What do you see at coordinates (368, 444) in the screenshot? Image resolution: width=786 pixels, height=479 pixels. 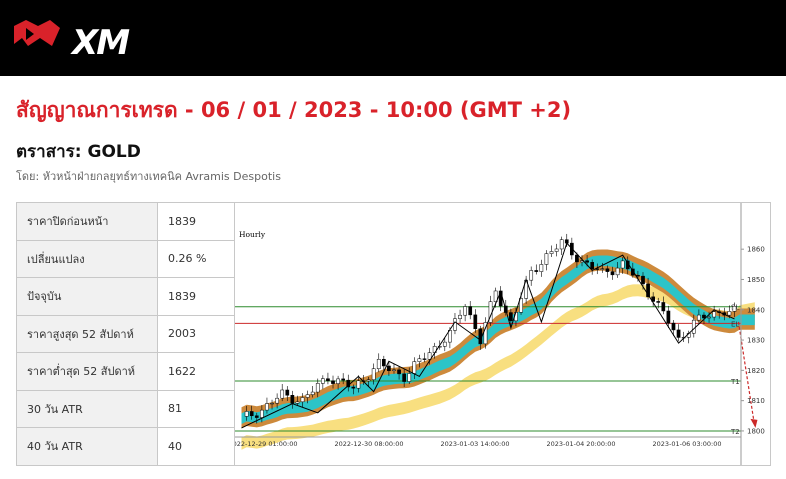 I see `x-tick-label: 2022-12-30 08:00:00` at bounding box center [368, 444].